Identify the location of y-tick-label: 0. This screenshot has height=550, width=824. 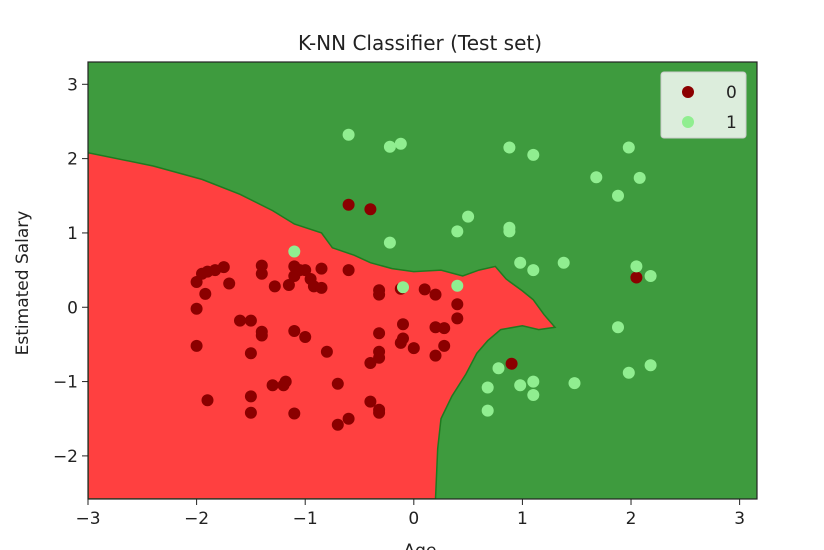
(72, 308).